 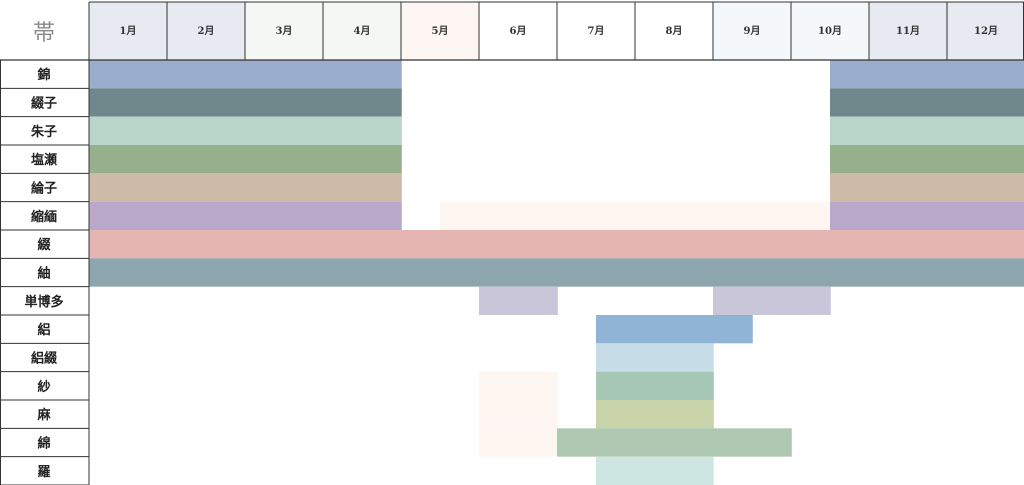 What do you see at coordinates (43, 387) in the screenshot?
I see `row-label: 紗` at bounding box center [43, 387].